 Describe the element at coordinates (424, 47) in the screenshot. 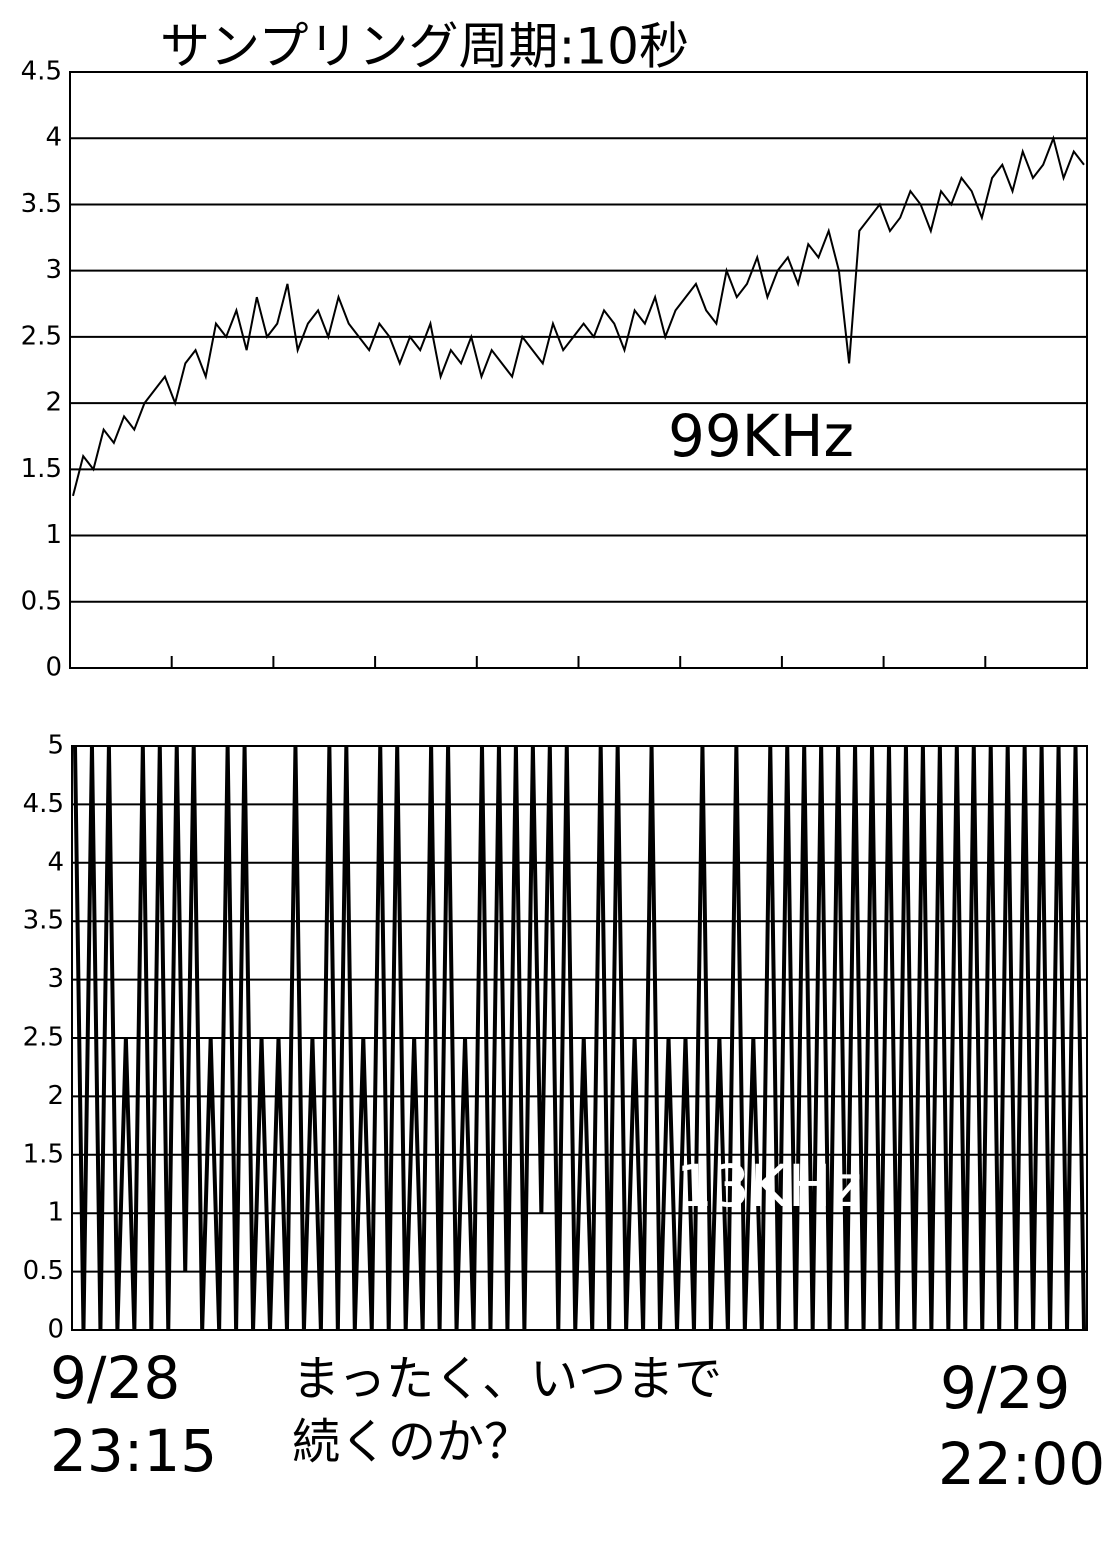

I see `chart-title: サンプリング周期:10秒` at that location.